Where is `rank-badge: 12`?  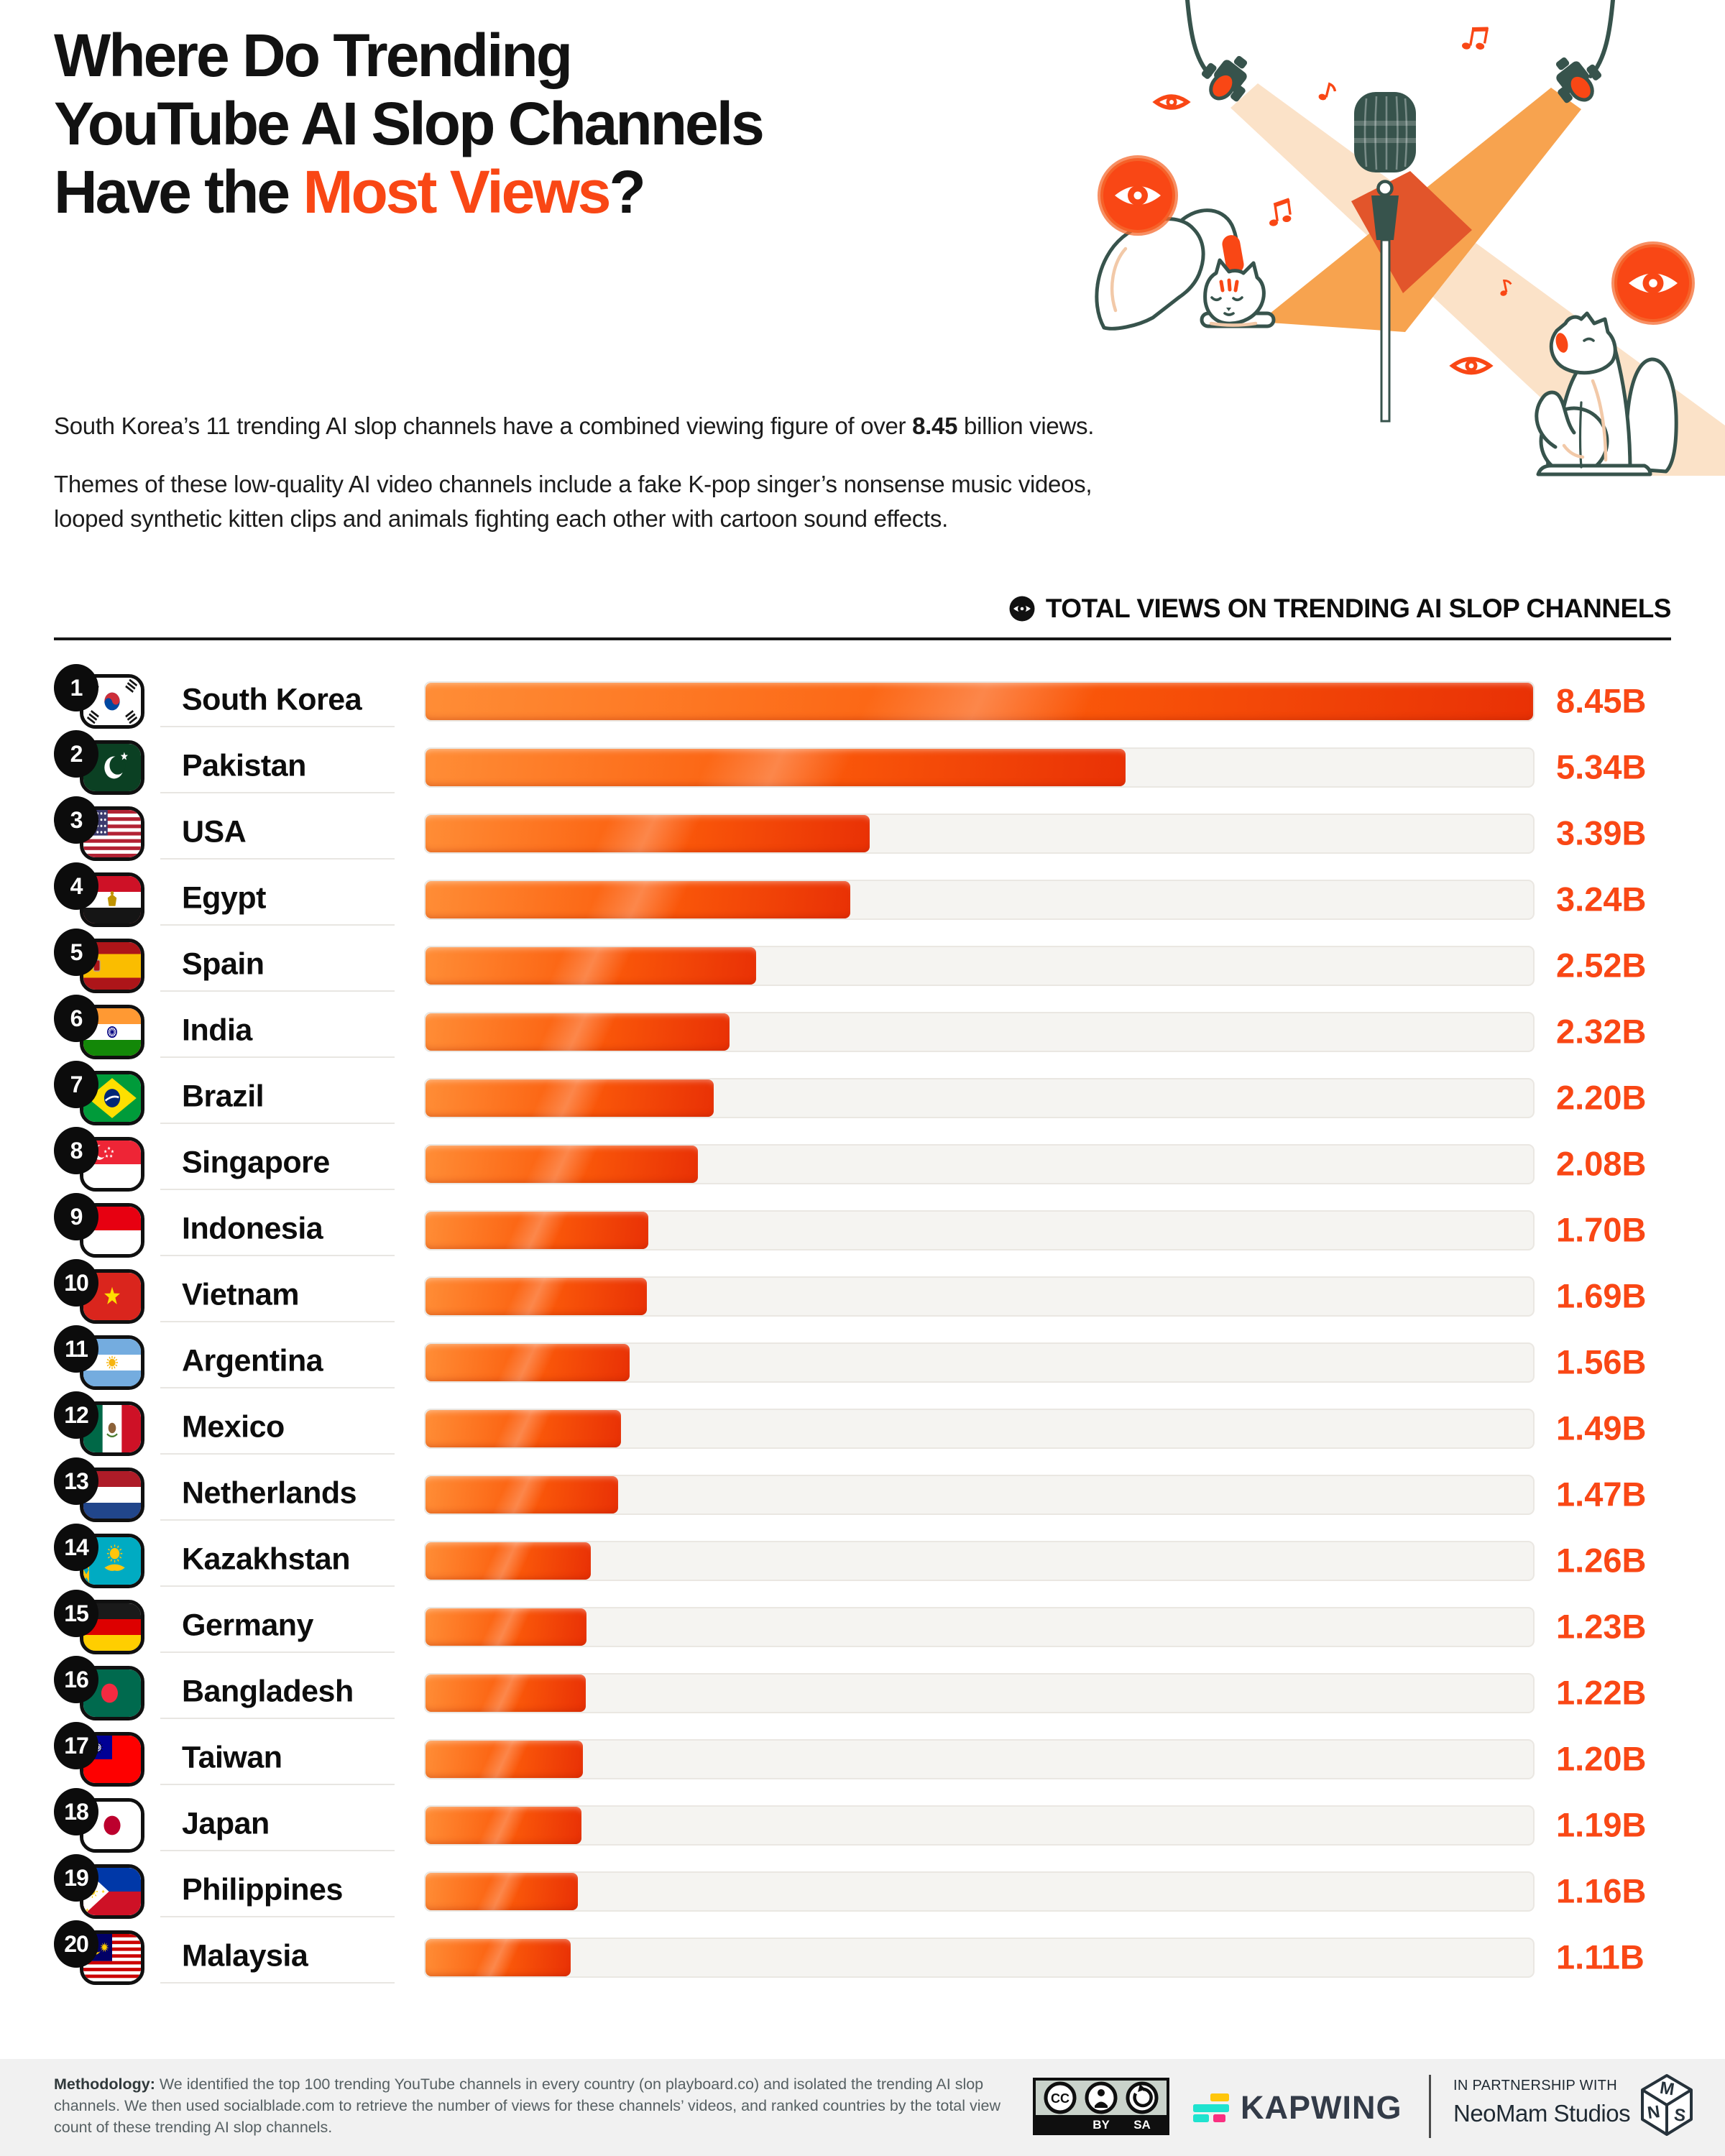 rank-badge: 12 is located at coordinates (76, 1415).